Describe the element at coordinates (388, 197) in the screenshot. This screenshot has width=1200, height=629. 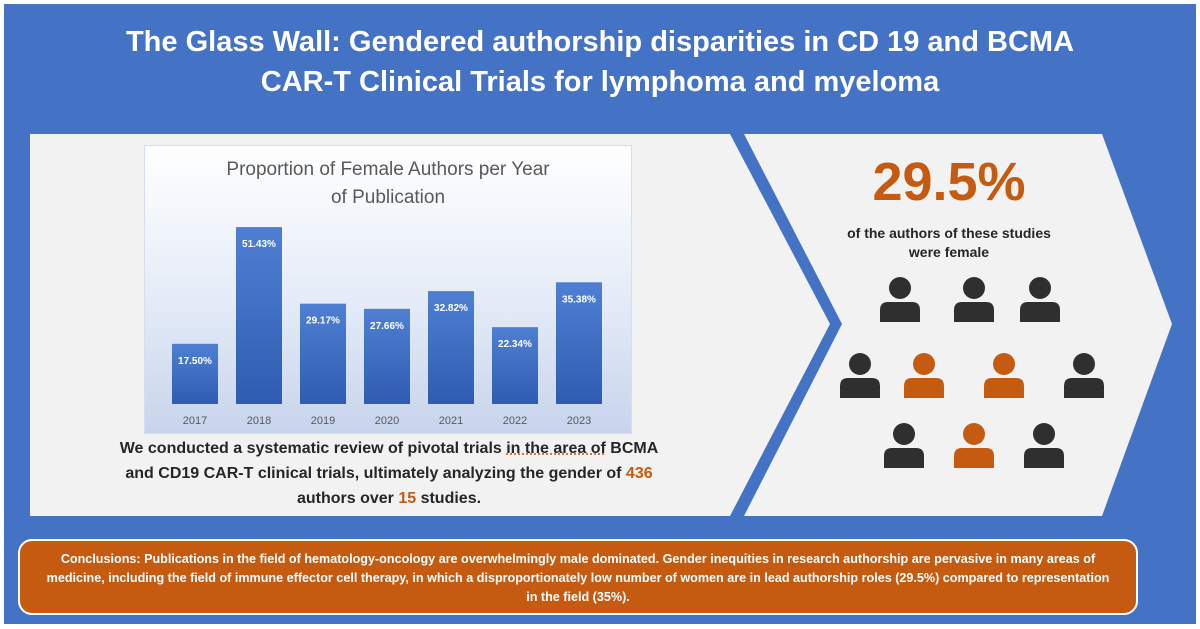
I see `chart-title-line-2: of Publication` at that location.